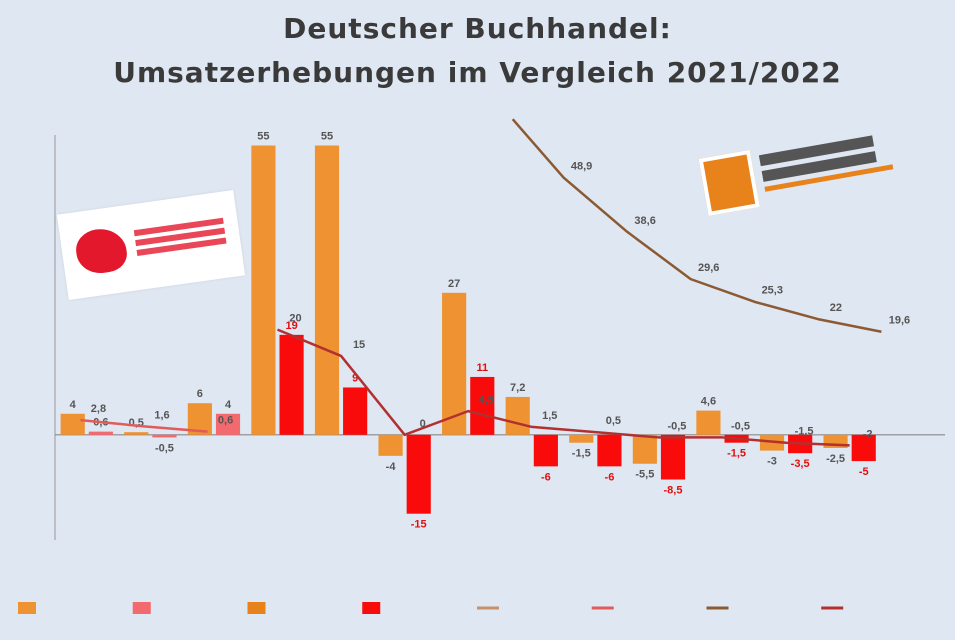 This screenshot has width=955, height=640. What do you see at coordinates (355, 378) in the screenshot?
I see `bar-value-label: 9` at bounding box center [355, 378].